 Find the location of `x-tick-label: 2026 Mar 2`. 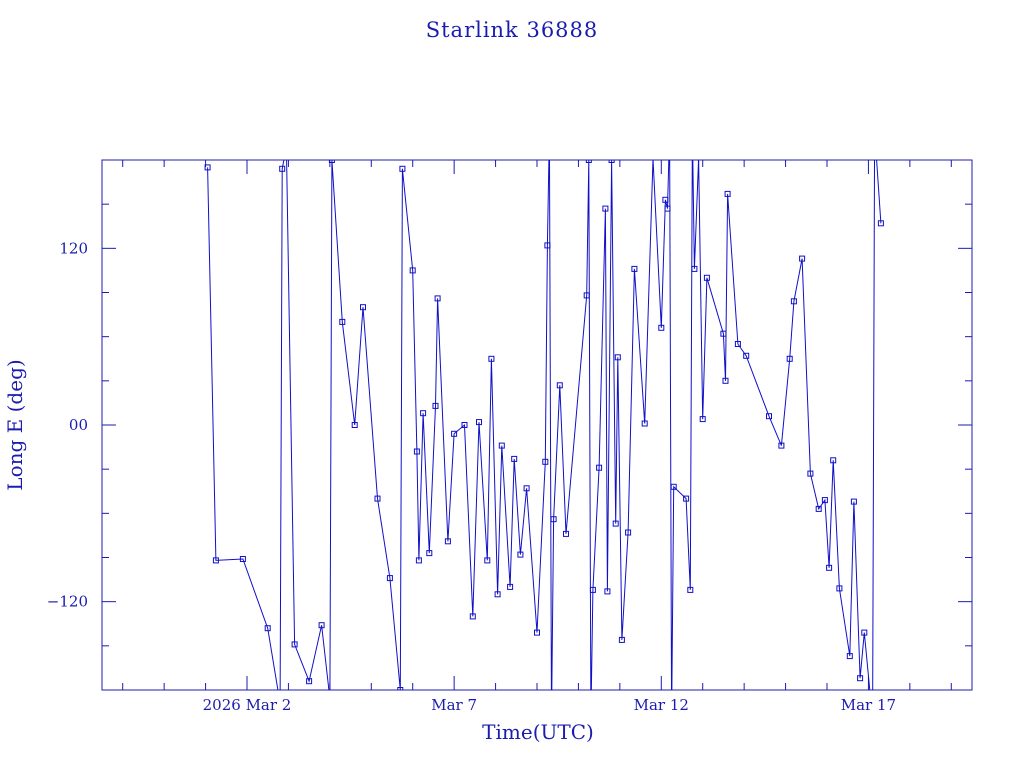

x-tick-label: 2026 Mar 2 is located at coordinates (247, 705).